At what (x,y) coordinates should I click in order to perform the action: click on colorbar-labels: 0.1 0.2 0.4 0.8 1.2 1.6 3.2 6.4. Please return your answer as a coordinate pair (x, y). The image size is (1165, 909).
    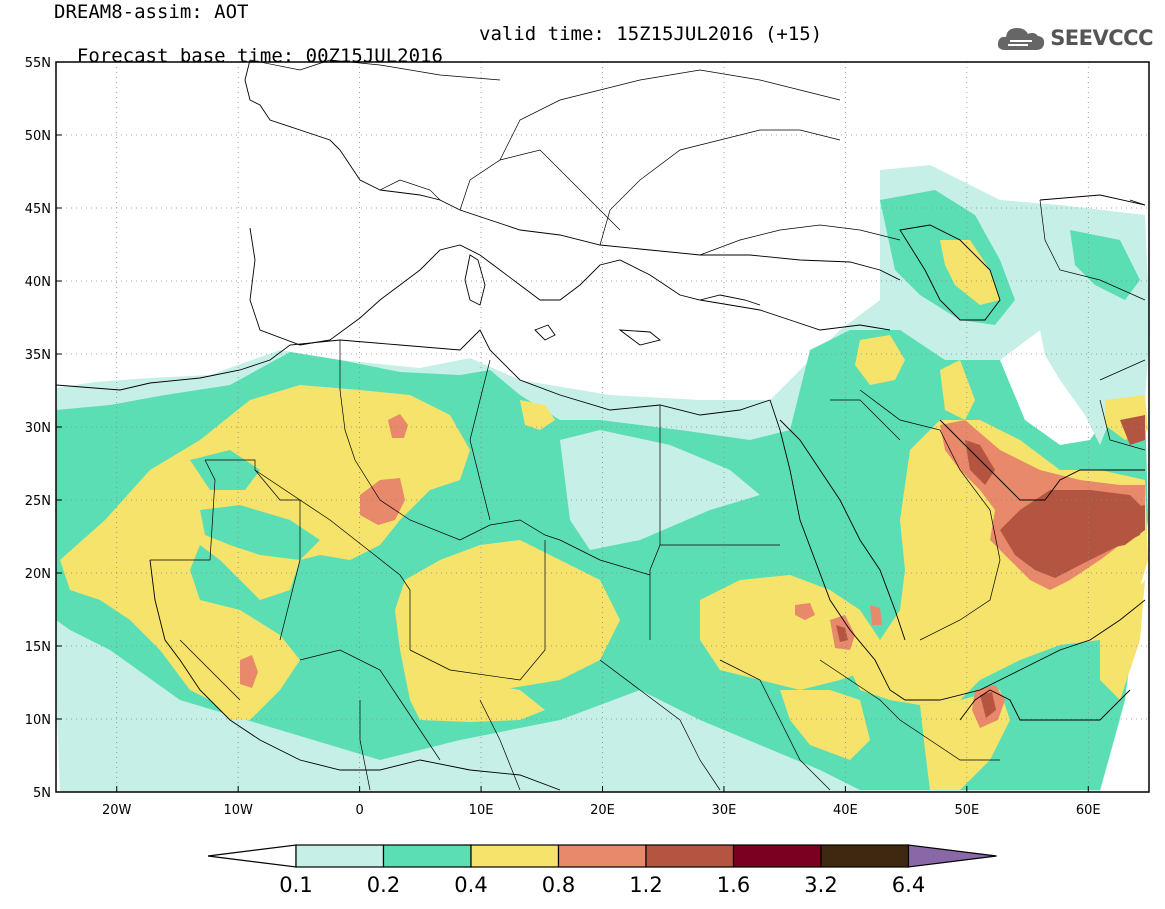
    Looking at the image, I should click on (602, 885).